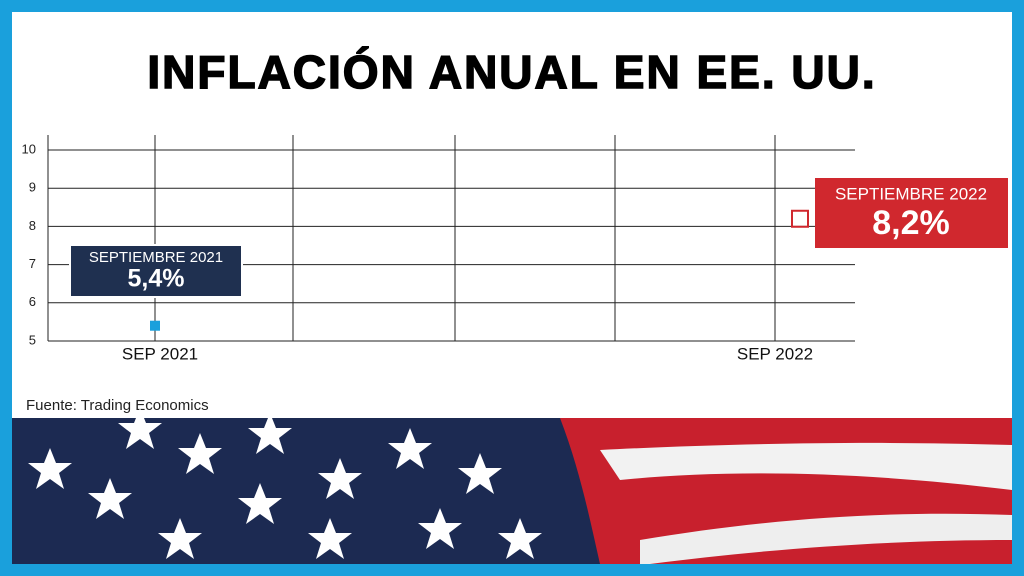 The height and width of the screenshot is (576, 1024). What do you see at coordinates (156, 257) in the screenshot?
I see `annotation-title: SEPTIEMBRE 2021` at bounding box center [156, 257].